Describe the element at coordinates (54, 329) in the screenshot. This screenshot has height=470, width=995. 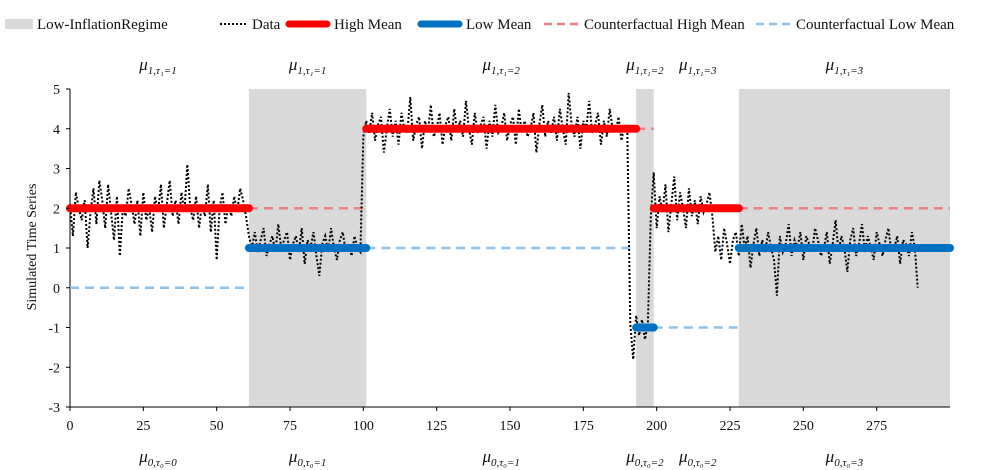
I see `y-tick-label: -1` at that location.